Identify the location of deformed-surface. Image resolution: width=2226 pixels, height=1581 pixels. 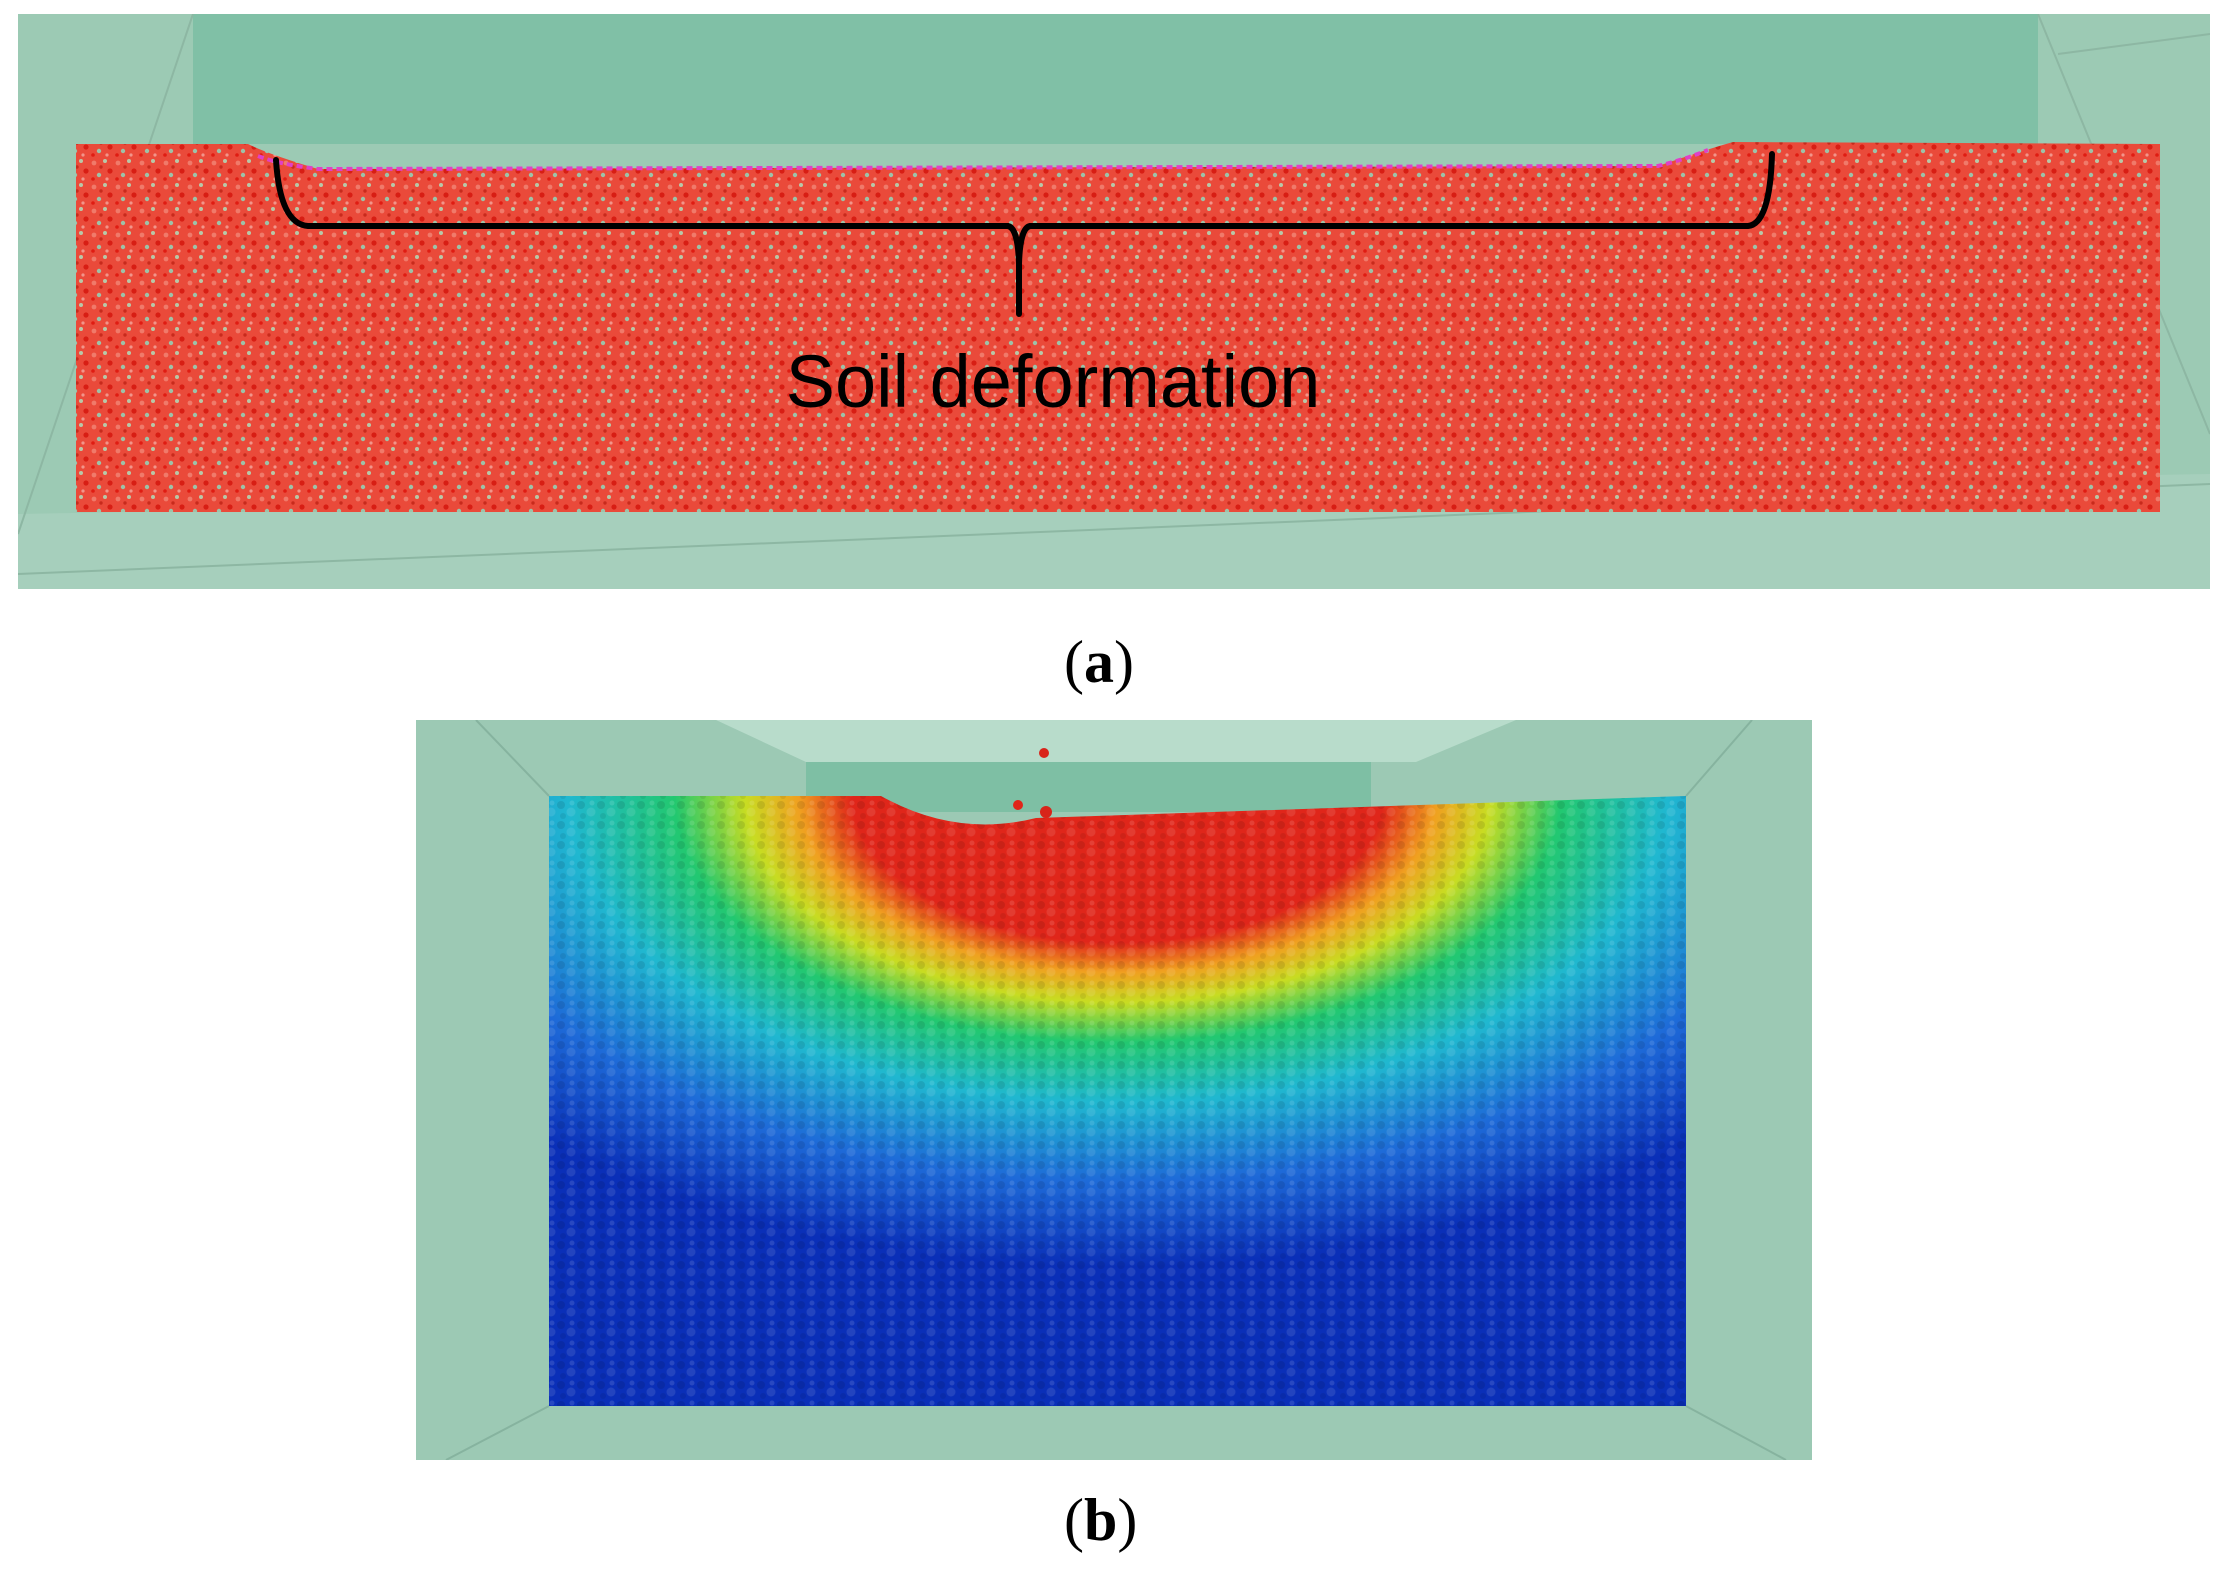
(983, 160).